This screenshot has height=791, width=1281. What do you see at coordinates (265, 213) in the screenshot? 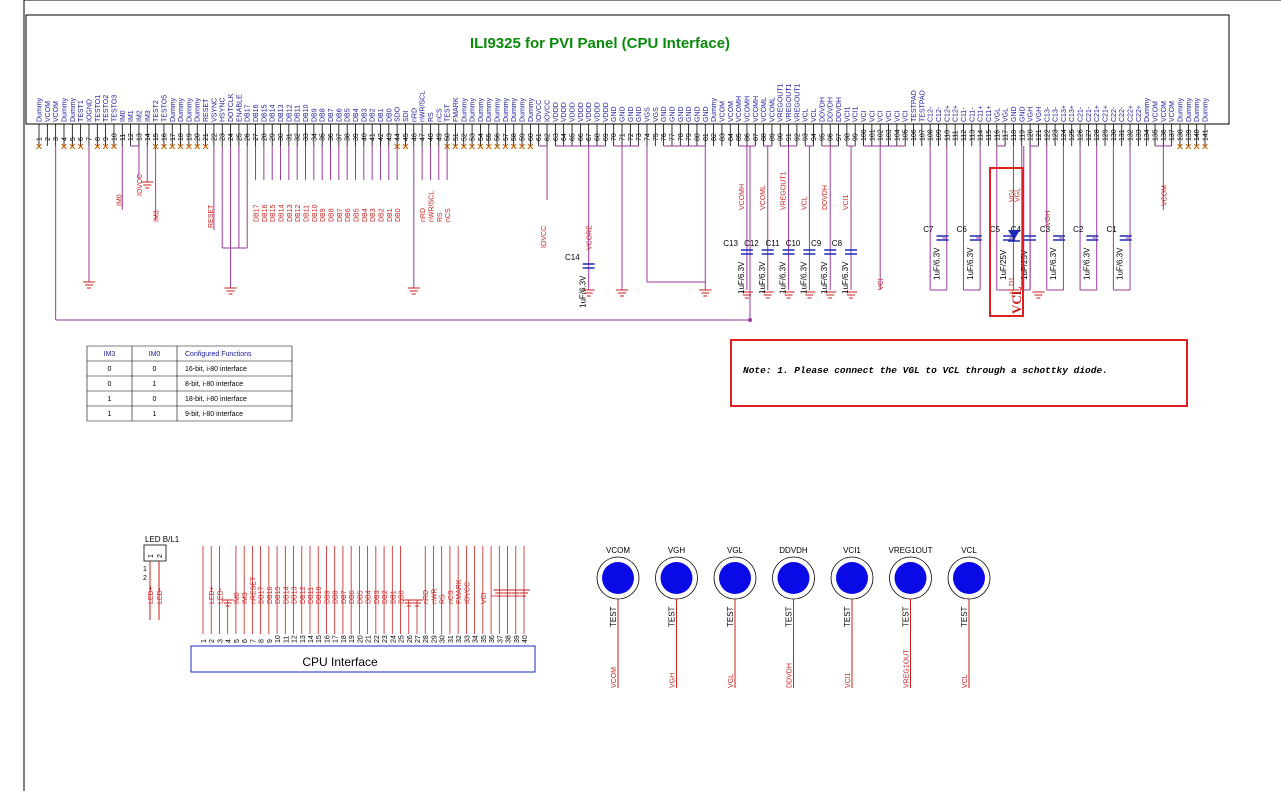
I see `net-label-db: DB16` at bounding box center [265, 213].